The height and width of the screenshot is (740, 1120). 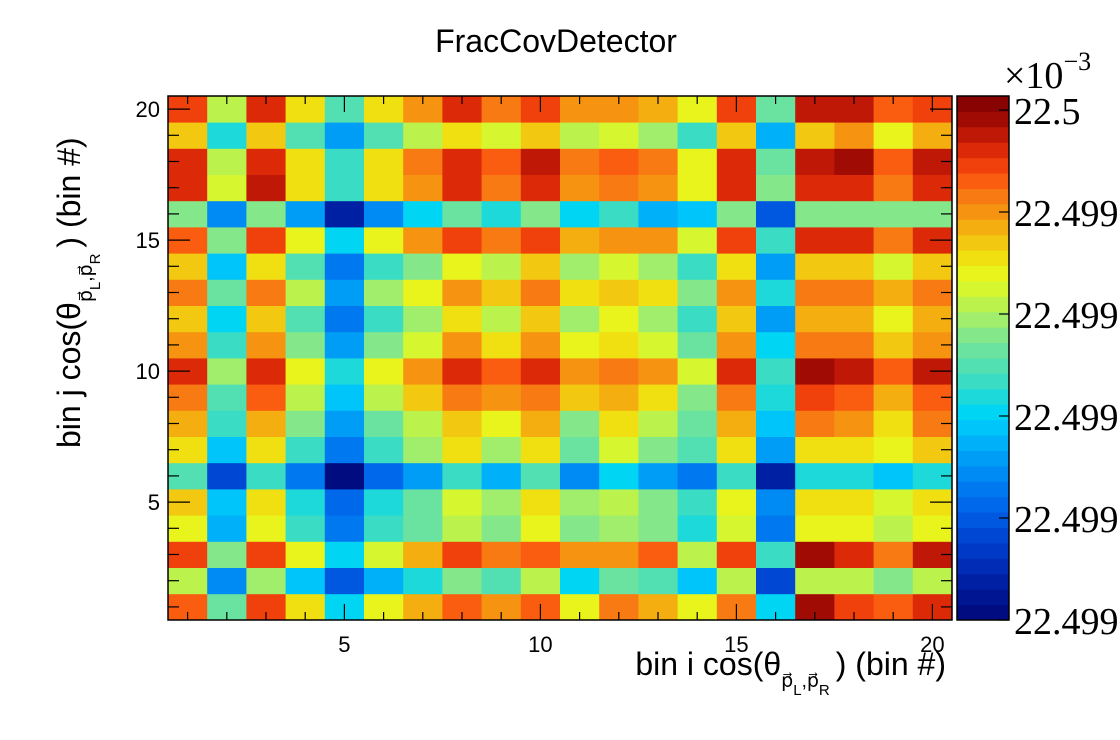 I want to click on svg-text: bin j cos(θp⃗L,p⃗R) (bin #), so click(x=77, y=292).